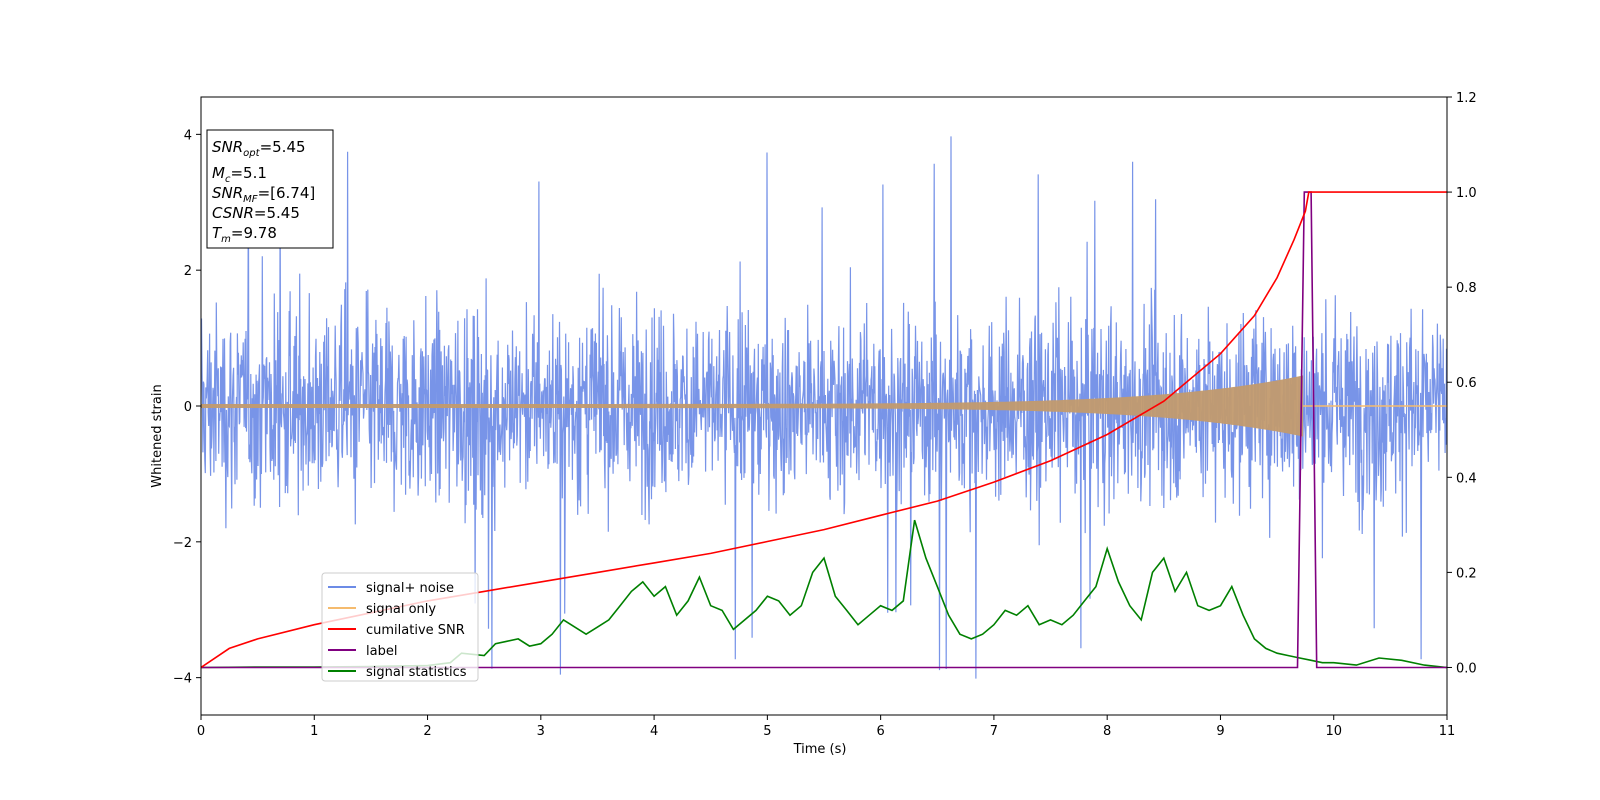  I want to click on info-tm: Tm=9.78, so click(244, 234).